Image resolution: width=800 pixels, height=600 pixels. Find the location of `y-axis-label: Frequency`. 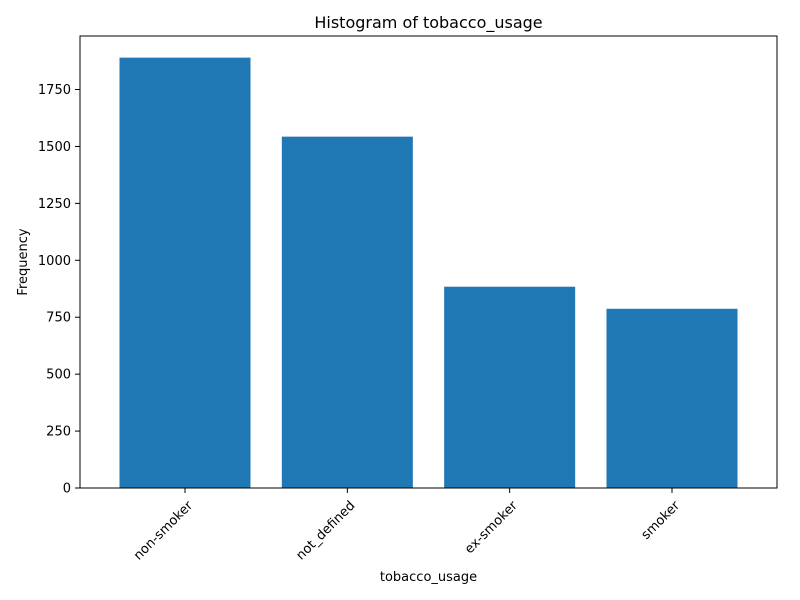

y-axis-label: Frequency is located at coordinates (23, 261).